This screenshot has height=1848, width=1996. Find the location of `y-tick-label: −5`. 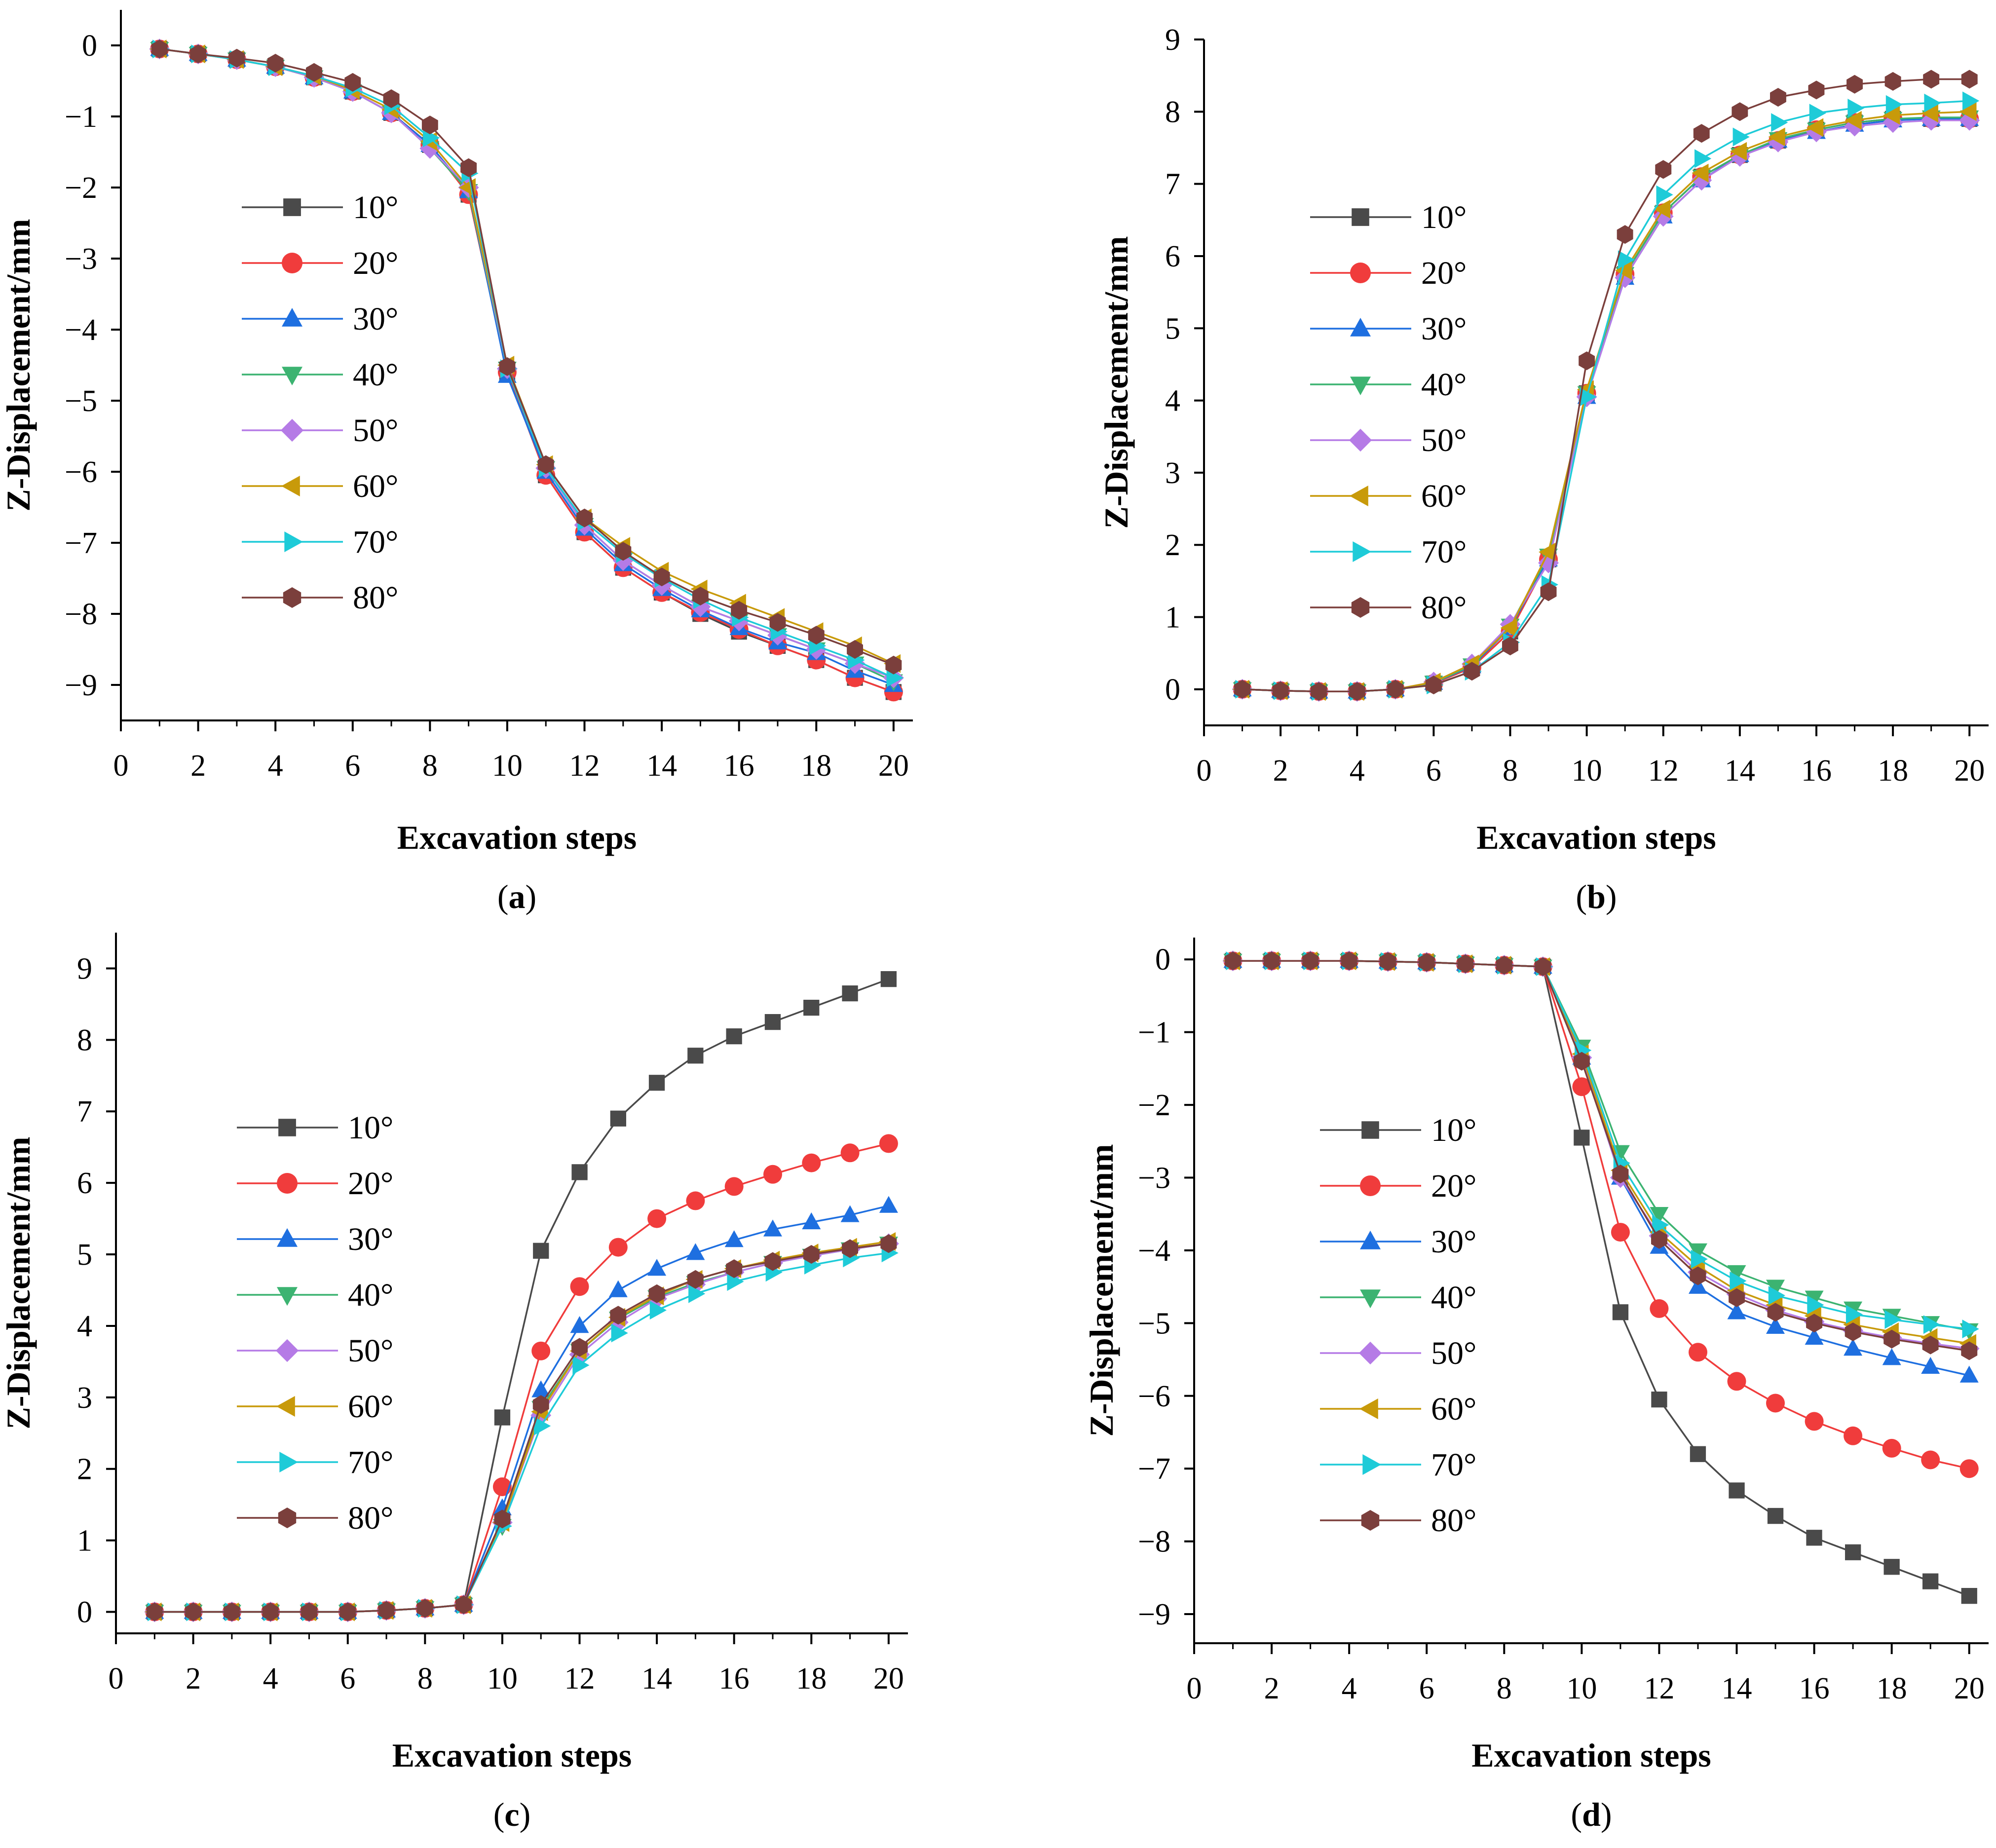

y-tick-label: −5 is located at coordinates (1154, 1323).